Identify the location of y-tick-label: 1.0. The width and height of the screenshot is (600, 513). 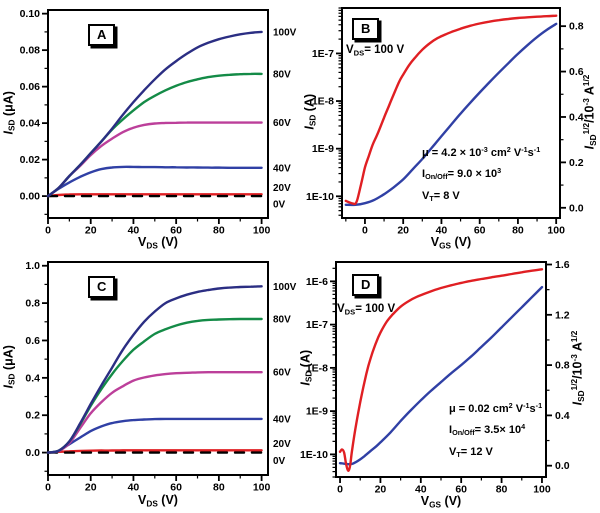
(32, 266).